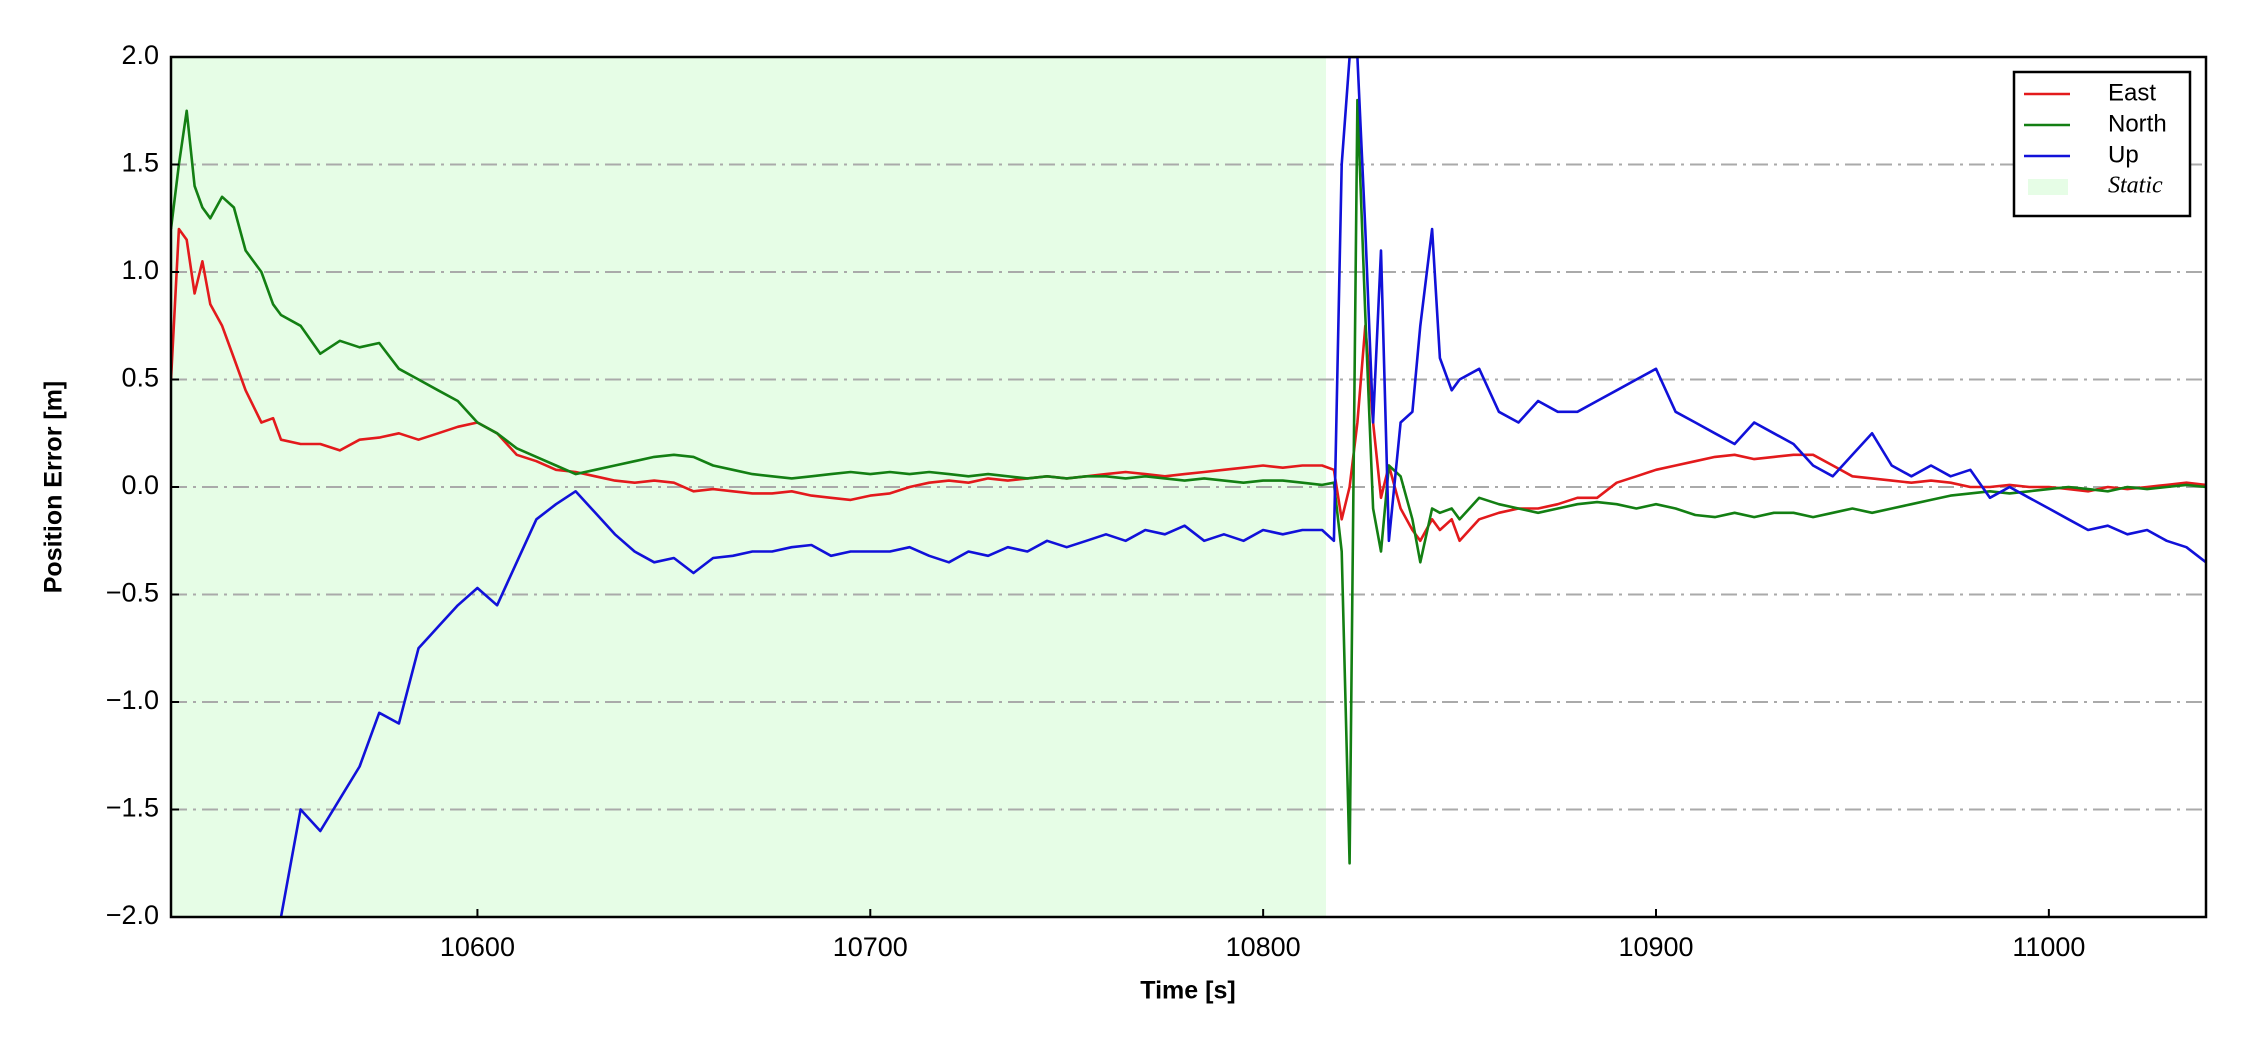  What do you see at coordinates (140, 55) in the screenshot?
I see `y-tick-label: 2.0` at bounding box center [140, 55].